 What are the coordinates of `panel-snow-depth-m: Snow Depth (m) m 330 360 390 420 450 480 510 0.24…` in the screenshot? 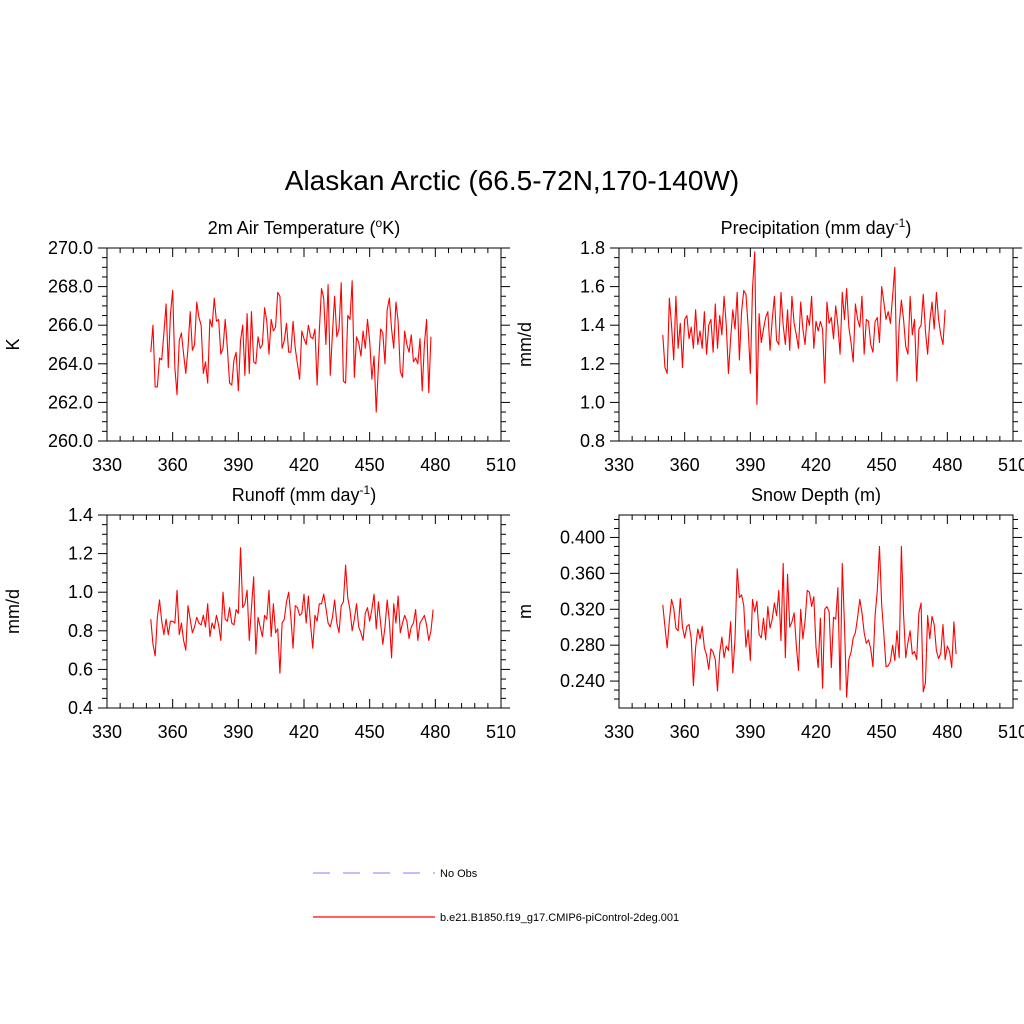 It's located at (769, 613).